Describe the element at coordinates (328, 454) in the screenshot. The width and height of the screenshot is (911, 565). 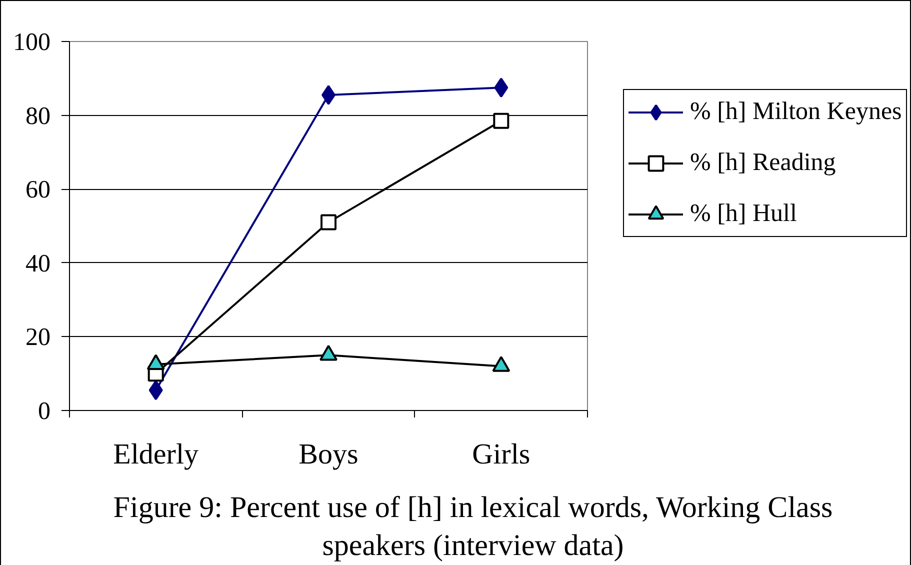
I see `x-tick-label: Boys` at that location.